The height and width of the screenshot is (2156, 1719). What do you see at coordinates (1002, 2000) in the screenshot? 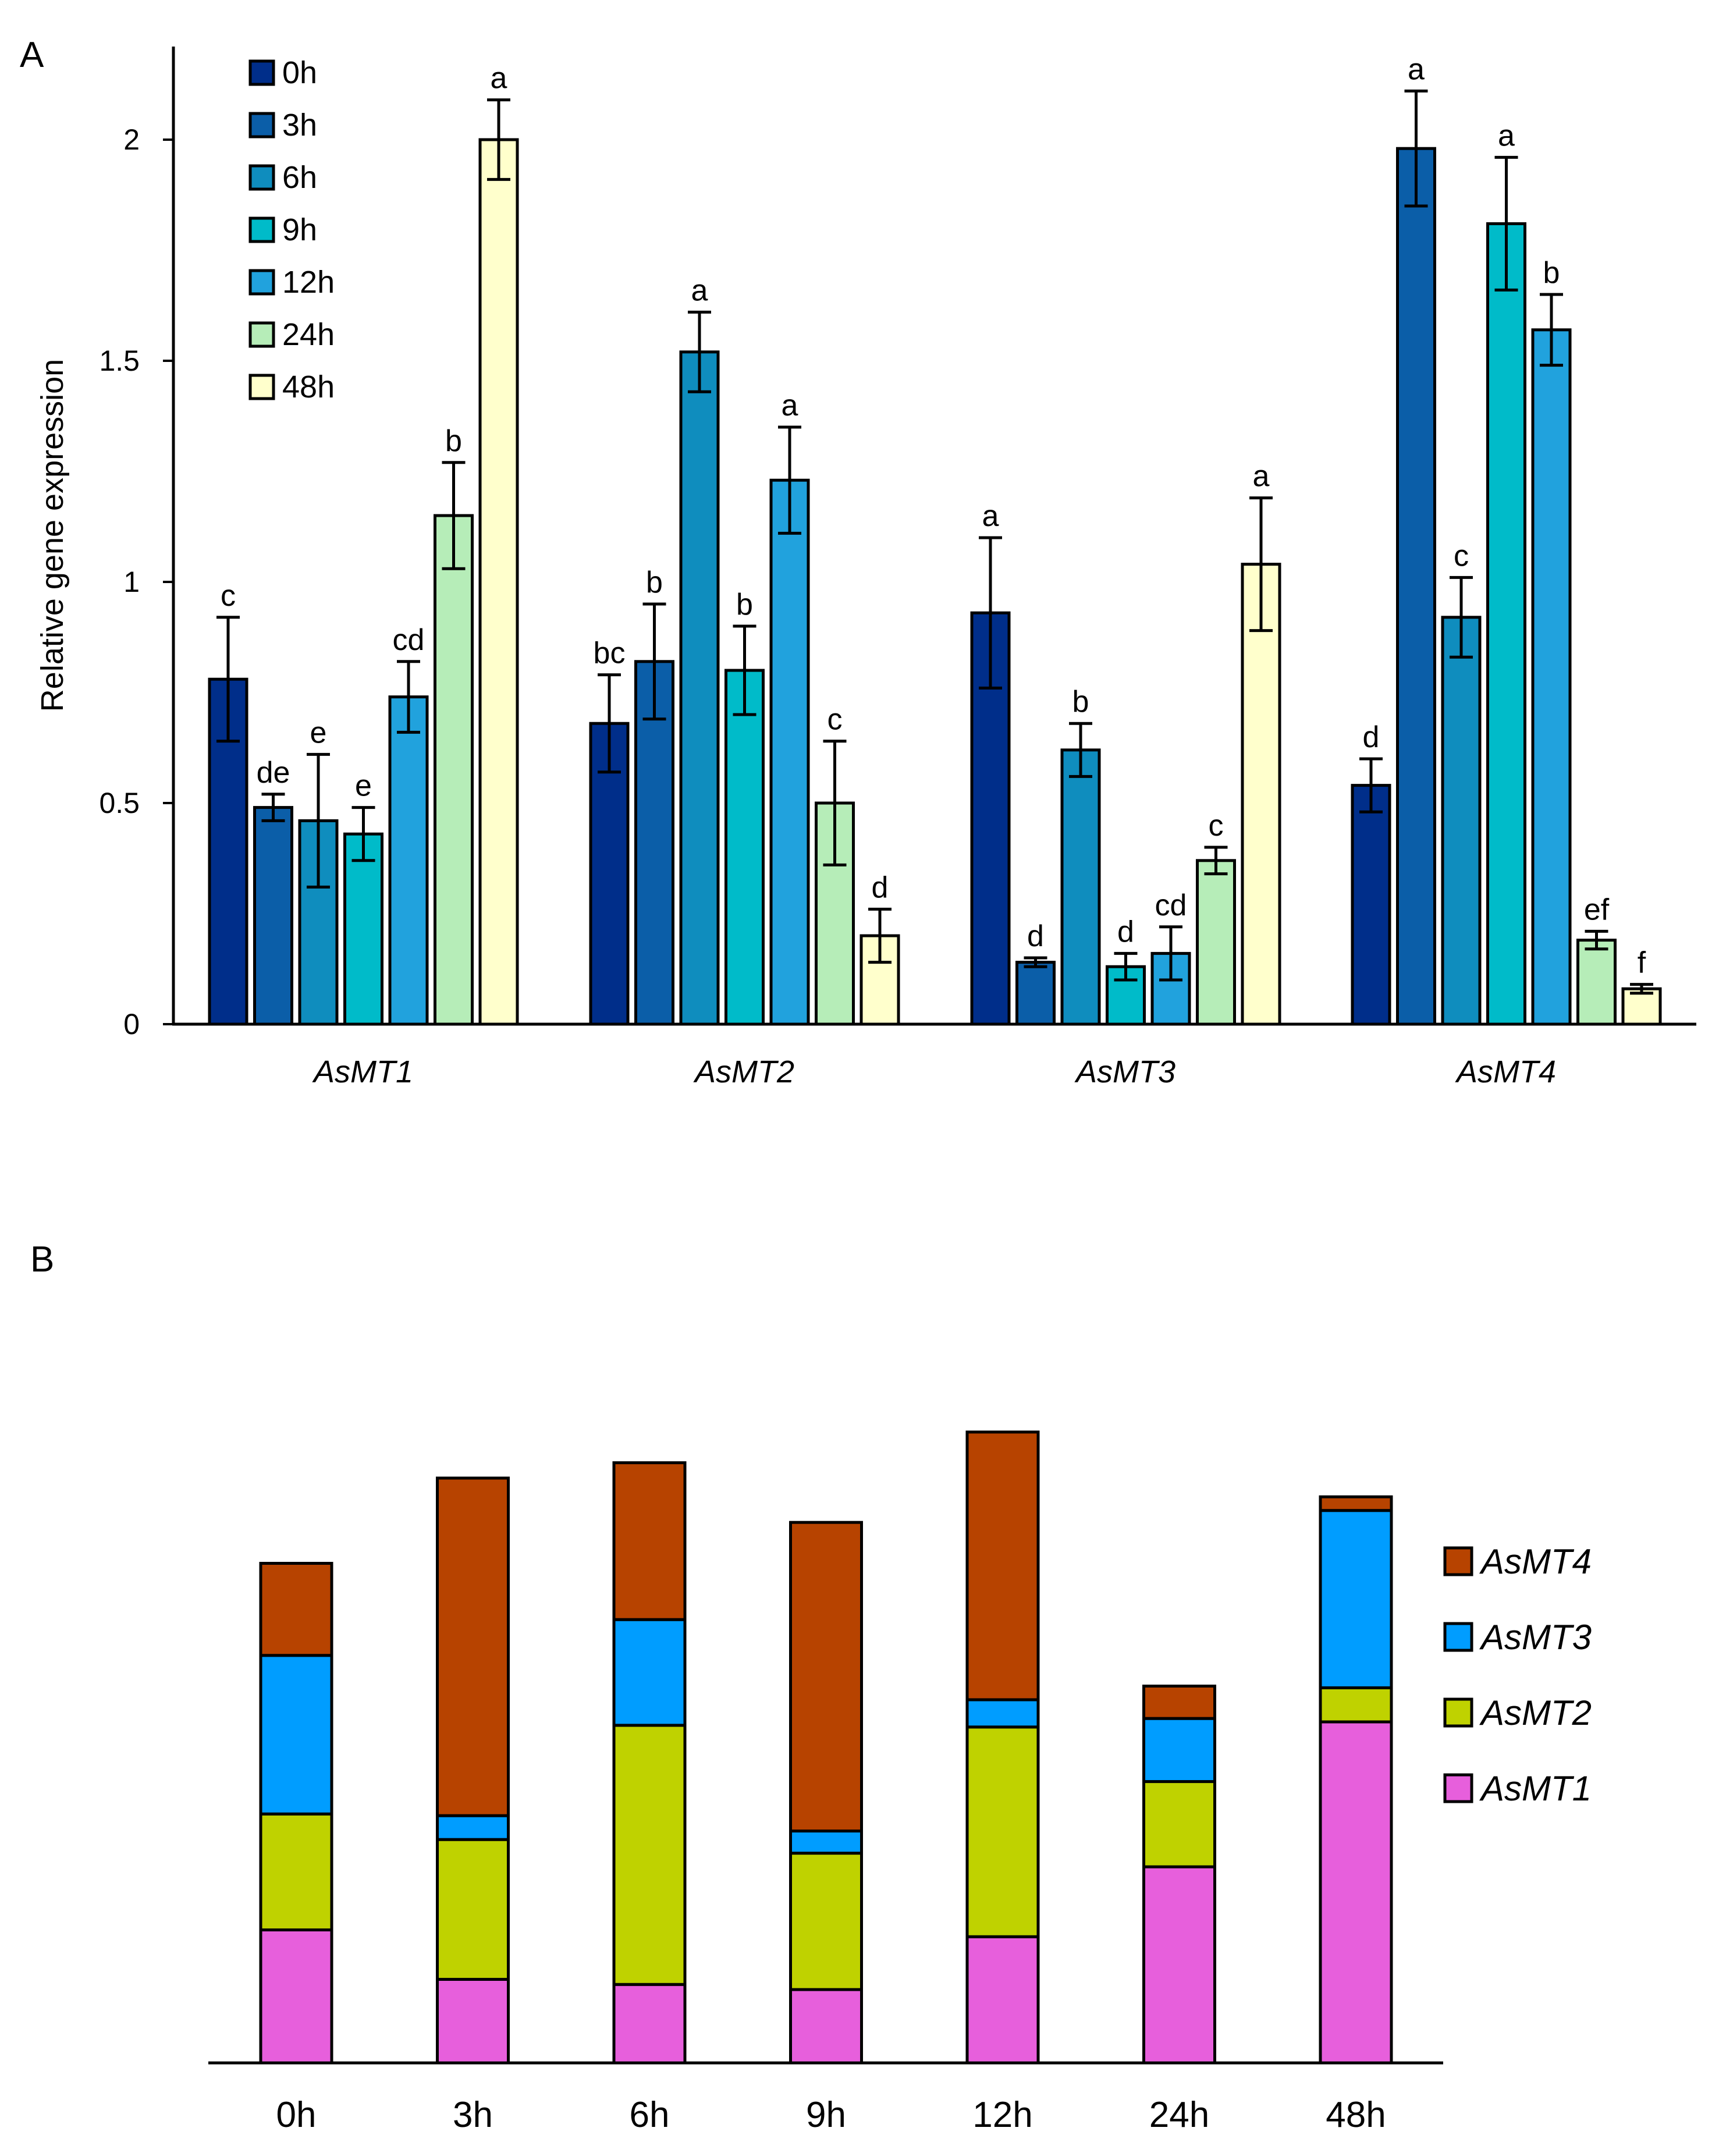
I see `stack-12h-AsMT1` at bounding box center [1002, 2000].